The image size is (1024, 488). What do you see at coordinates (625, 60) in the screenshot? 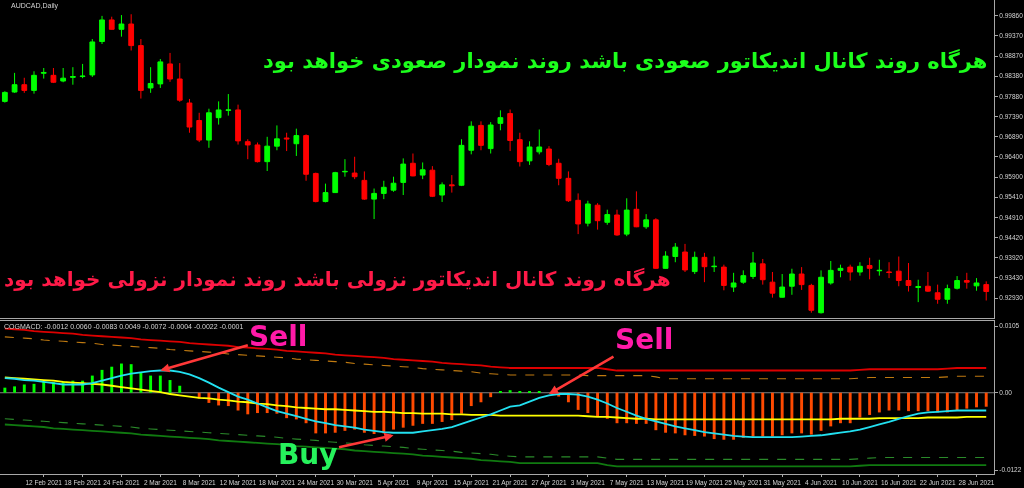
I see `annotation: هرگاه روند کانال اندیکاتور صعودی باشد روند نمودار صعودی خواهد بود` at bounding box center [625, 60].